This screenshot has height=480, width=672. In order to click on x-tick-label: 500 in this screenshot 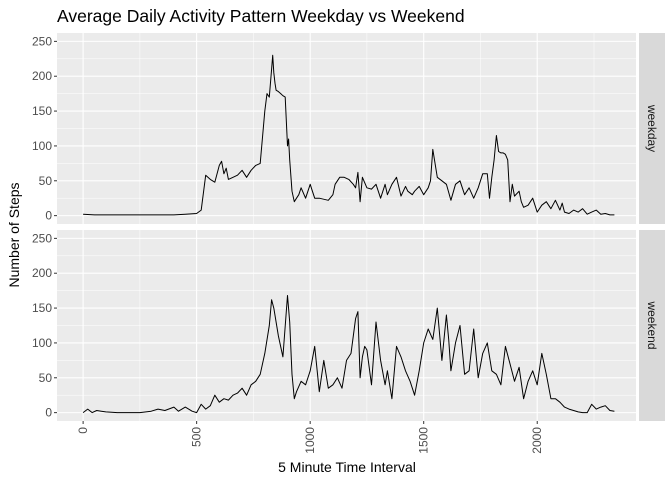, I will do `click(197, 437)`.